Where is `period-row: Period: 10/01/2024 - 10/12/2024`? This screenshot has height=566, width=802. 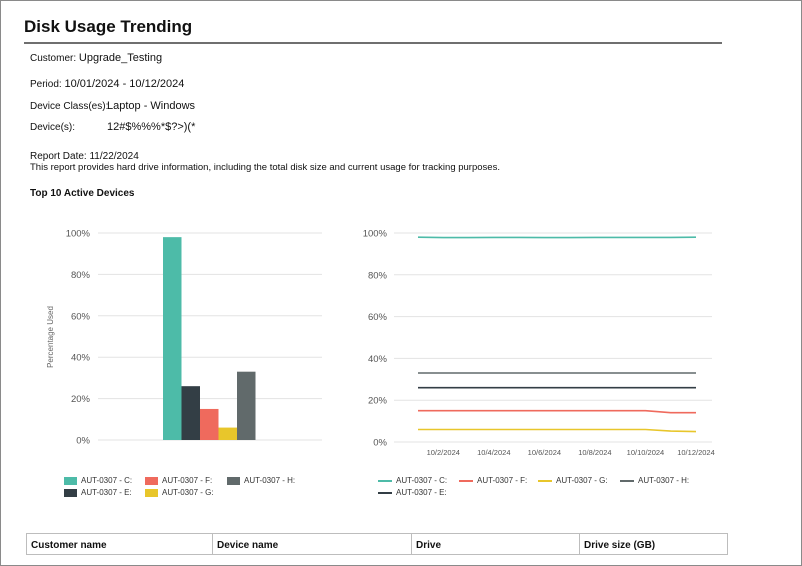
period-row: Period: 10/01/2024 - 10/12/2024 is located at coordinates (107, 84).